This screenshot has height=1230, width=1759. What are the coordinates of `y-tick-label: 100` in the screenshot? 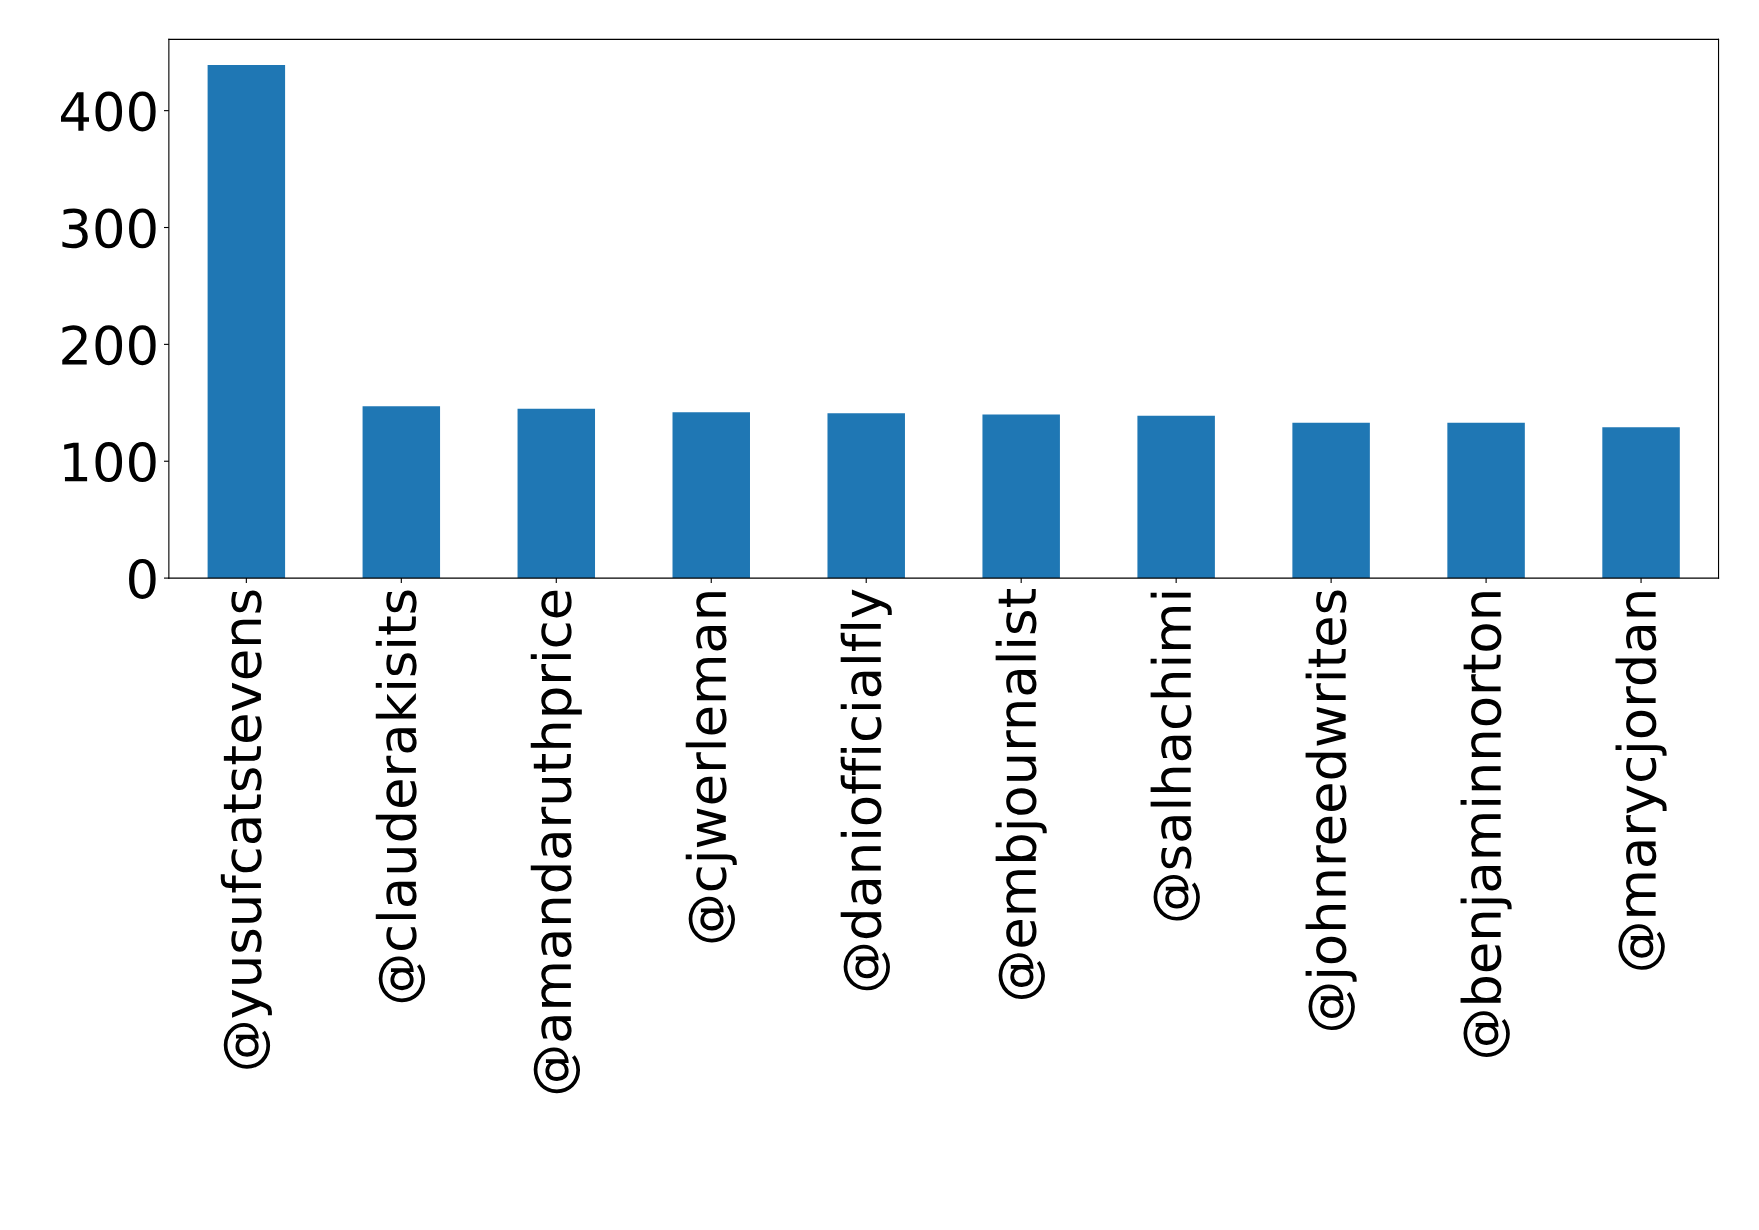 It's located at (110, 462).